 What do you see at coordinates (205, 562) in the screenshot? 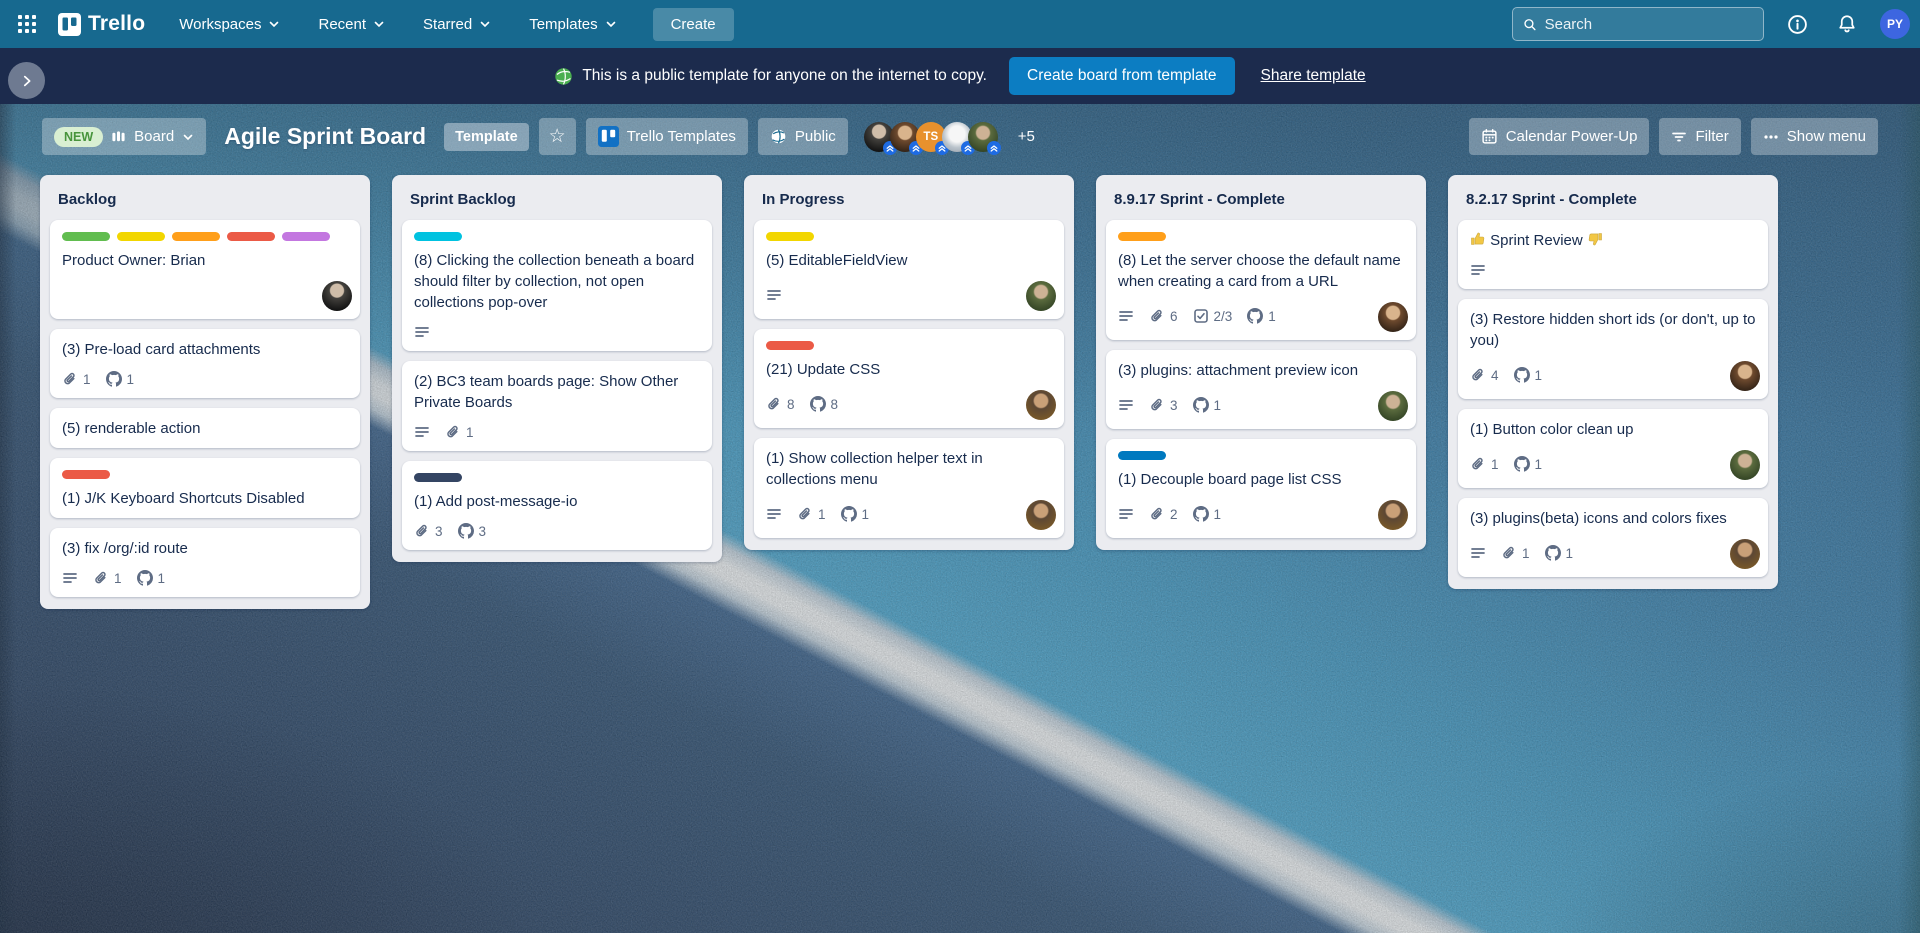
I see `card: (3) fix /org/:id route 1 1` at bounding box center [205, 562].